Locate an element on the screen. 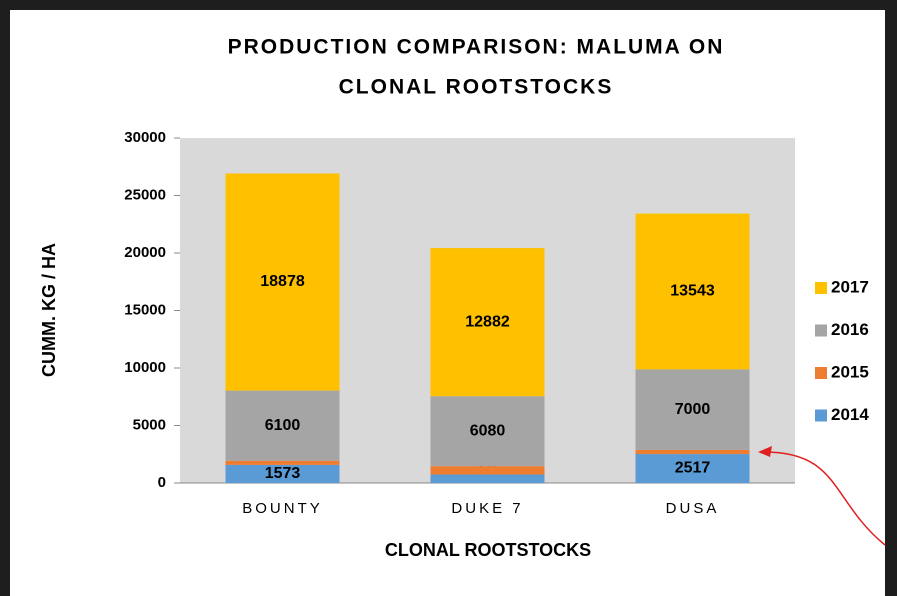 The height and width of the screenshot is (596, 897). x-tick-label: DUKE 7 is located at coordinates (487, 508).